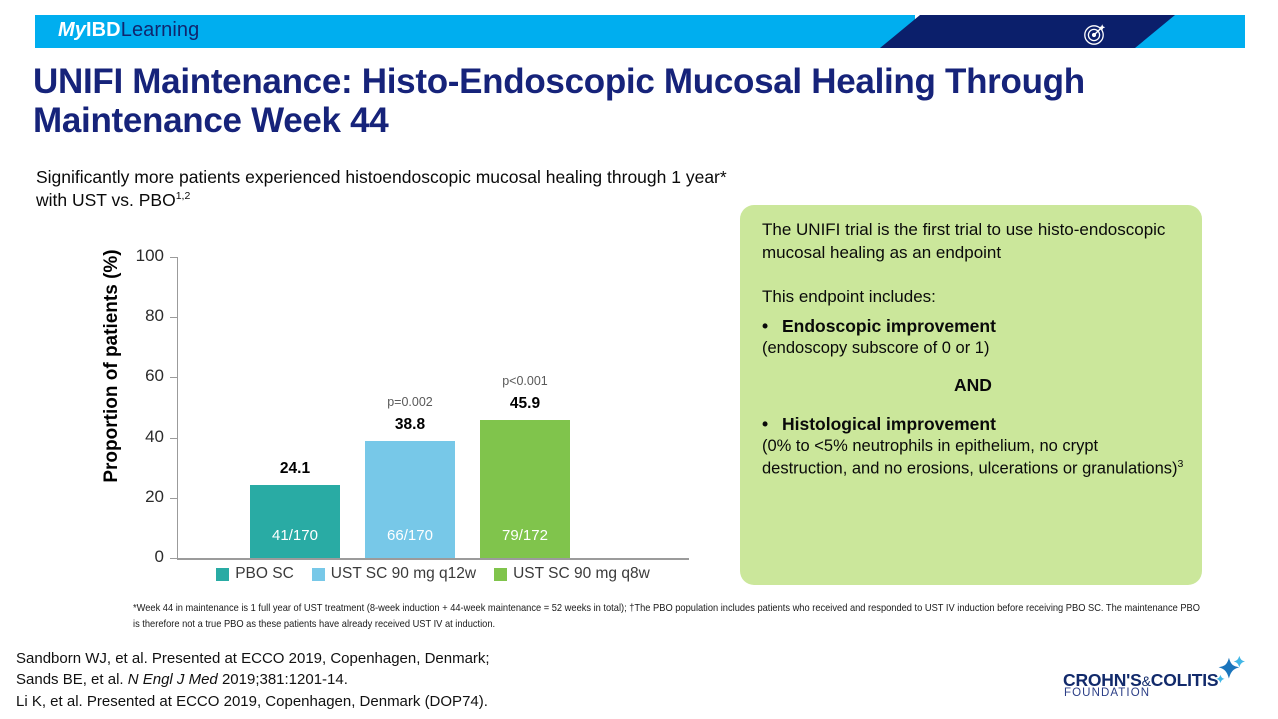 The width and height of the screenshot is (1278, 719). I want to click on reference-line-2-pre: Sands BE, et al., so click(72, 680).